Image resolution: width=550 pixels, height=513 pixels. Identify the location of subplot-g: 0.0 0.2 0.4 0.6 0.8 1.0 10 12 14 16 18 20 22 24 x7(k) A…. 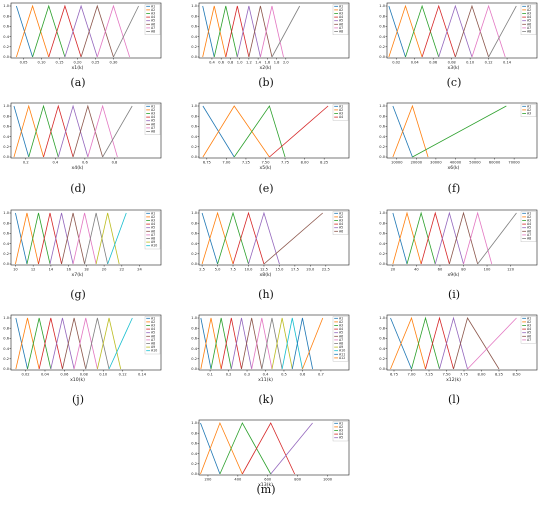
(82, 255).